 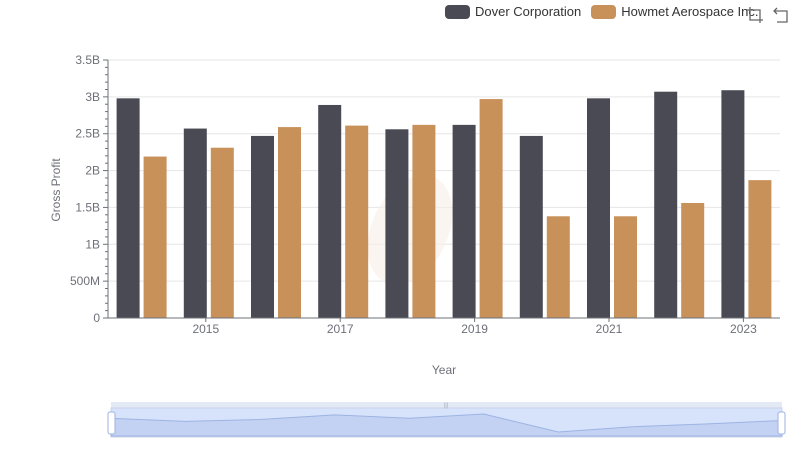 What do you see at coordinates (357, 221) in the screenshot?
I see `bar-howmet-2017` at bounding box center [357, 221].